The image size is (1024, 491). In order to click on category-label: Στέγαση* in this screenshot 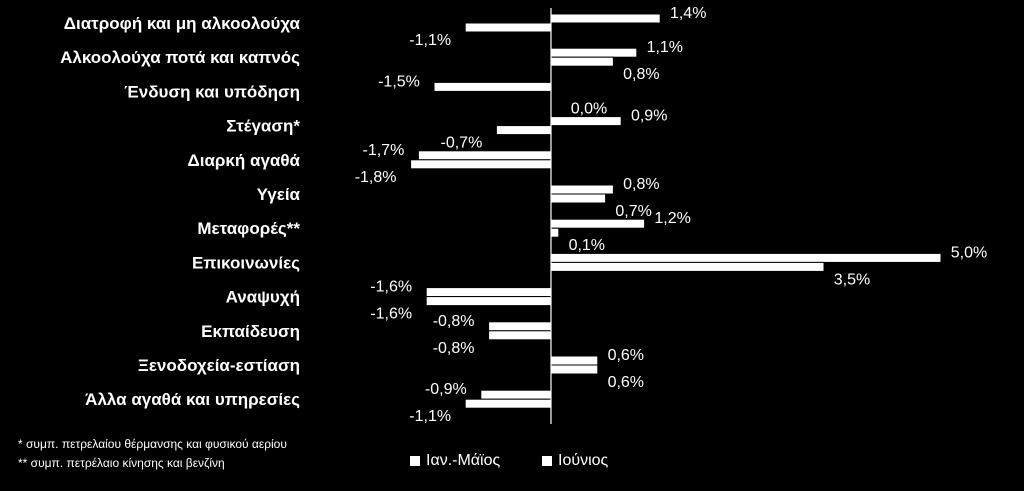, I will do `click(263, 126)`.